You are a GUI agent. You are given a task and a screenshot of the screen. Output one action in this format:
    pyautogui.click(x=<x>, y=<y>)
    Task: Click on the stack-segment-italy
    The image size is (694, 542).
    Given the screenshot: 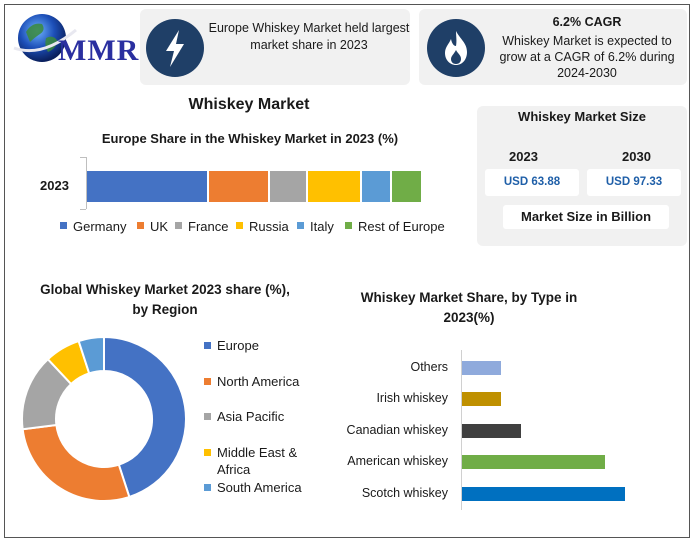 What is the action you would take?
    pyautogui.click(x=376, y=186)
    